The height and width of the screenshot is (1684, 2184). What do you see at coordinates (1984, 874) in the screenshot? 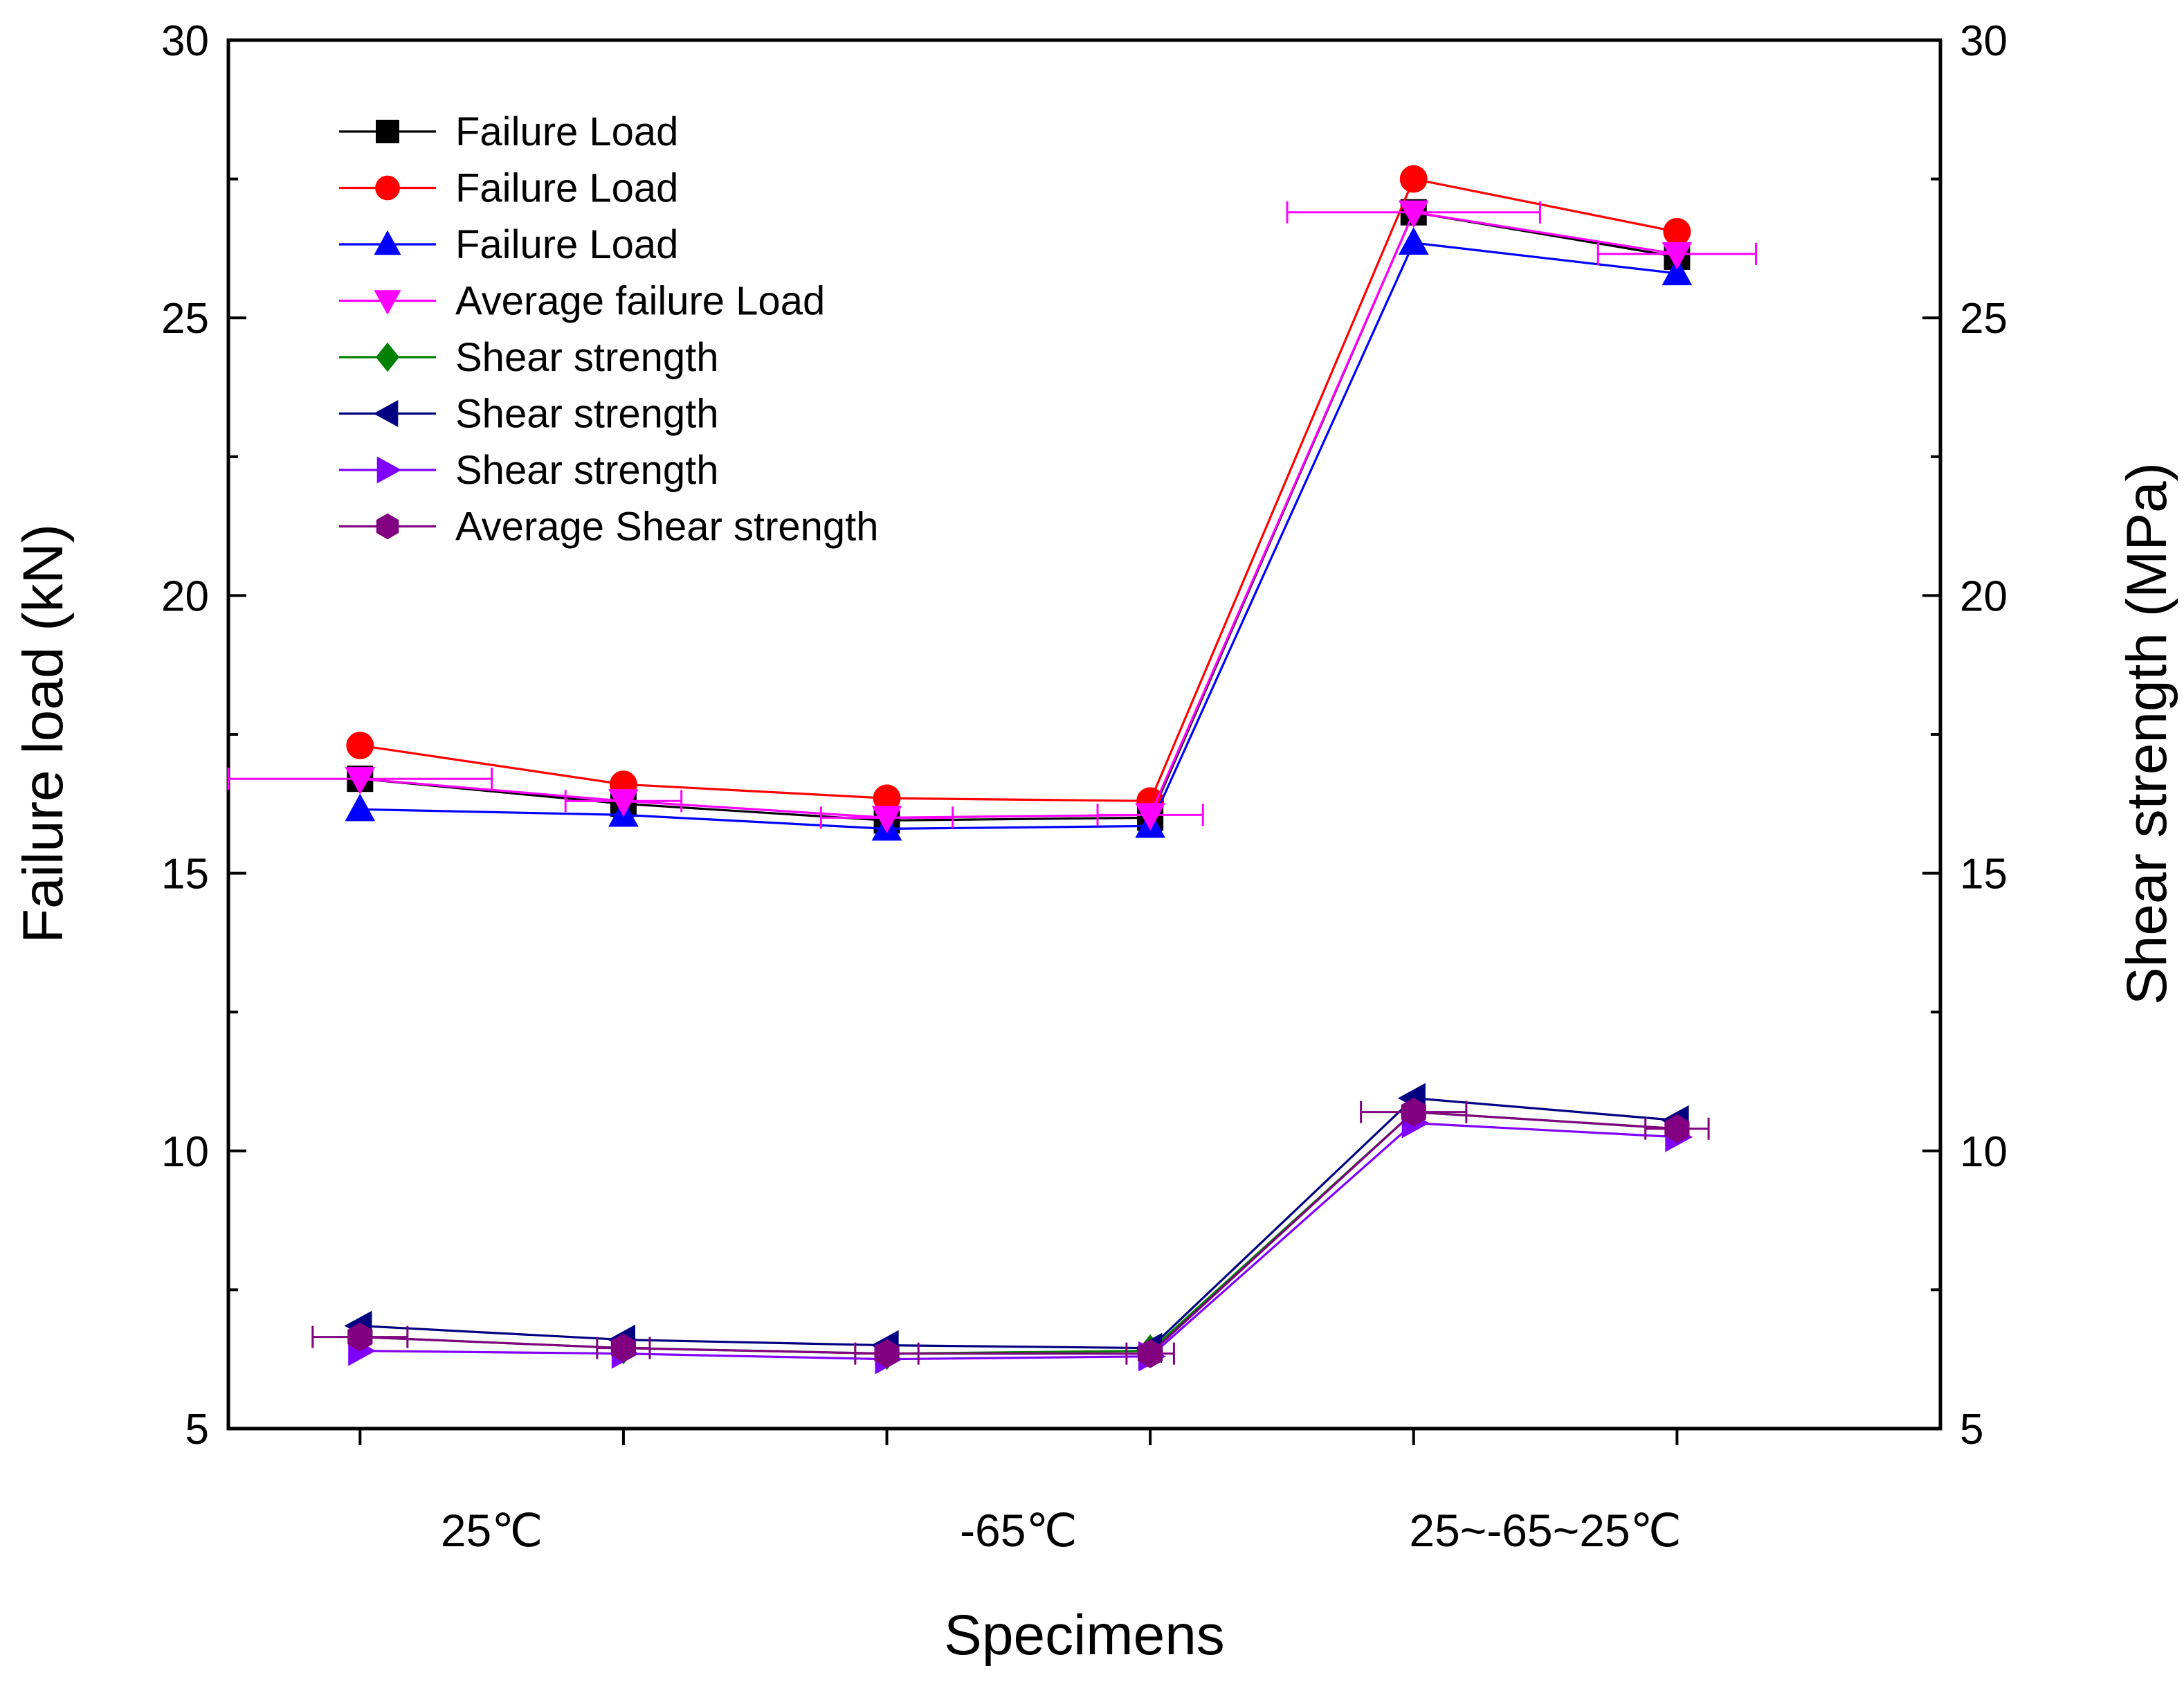
I see `right-tick-label: 15` at bounding box center [1984, 874].